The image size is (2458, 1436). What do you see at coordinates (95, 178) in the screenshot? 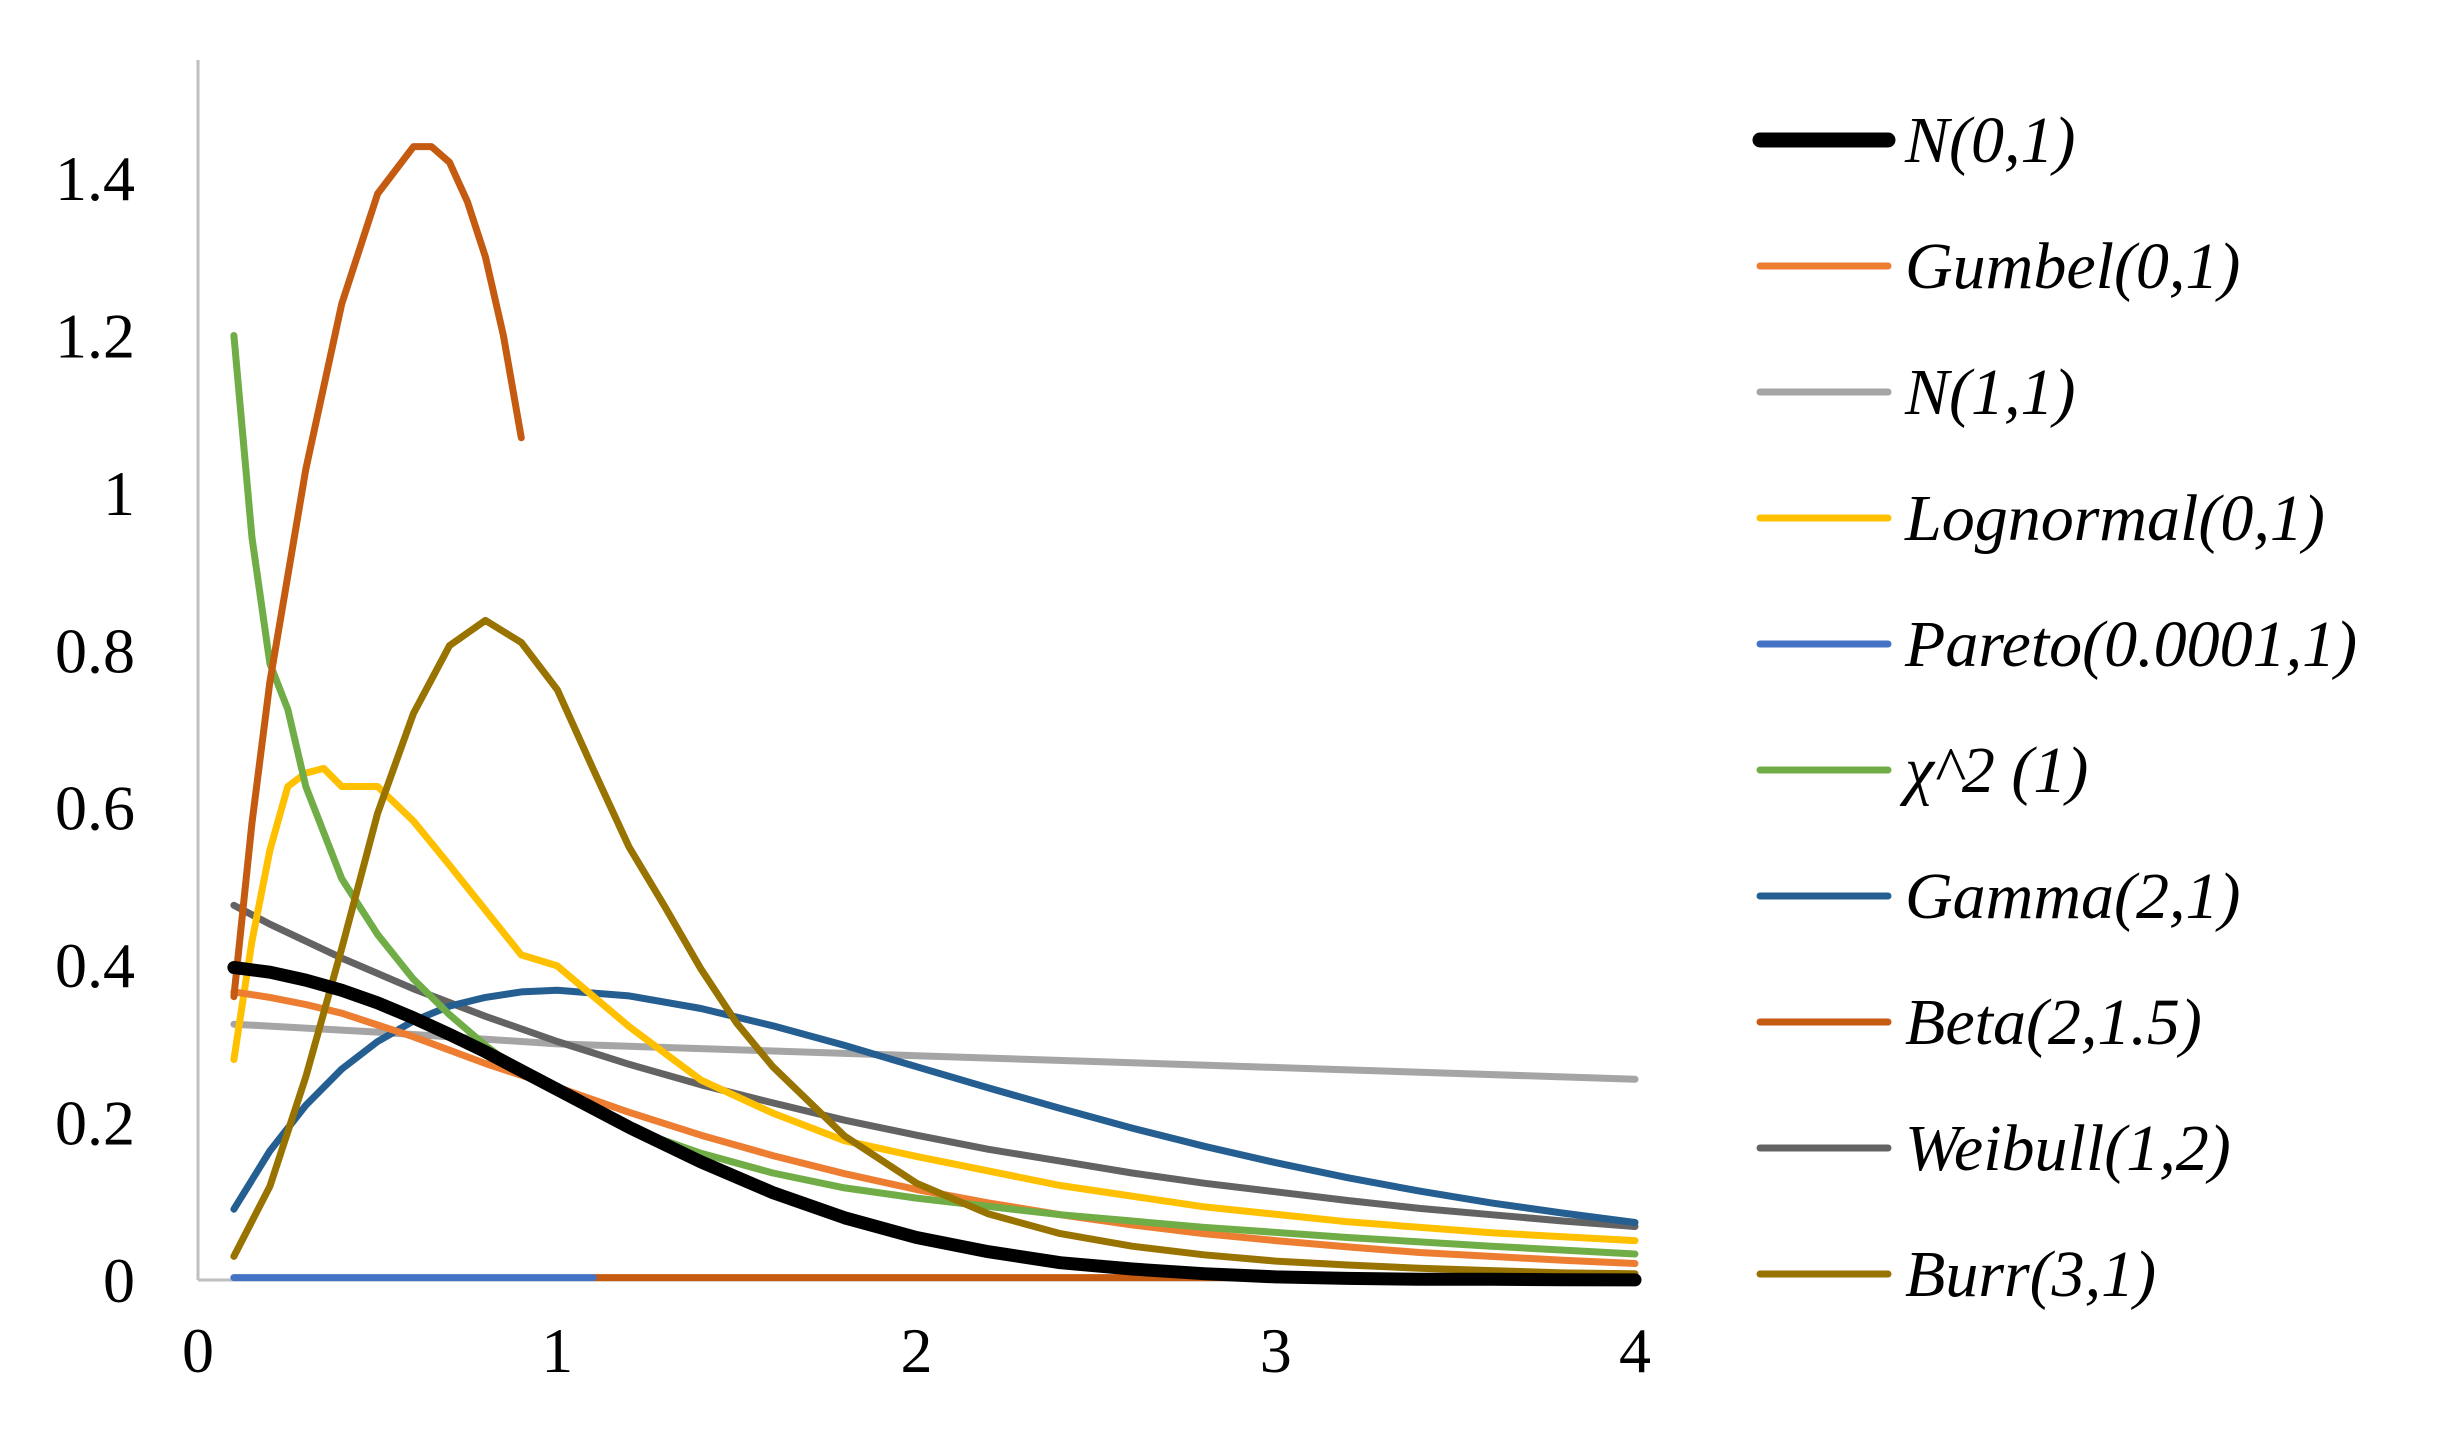
I see `y-tick-label: 1.4` at bounding box center [95, 178].